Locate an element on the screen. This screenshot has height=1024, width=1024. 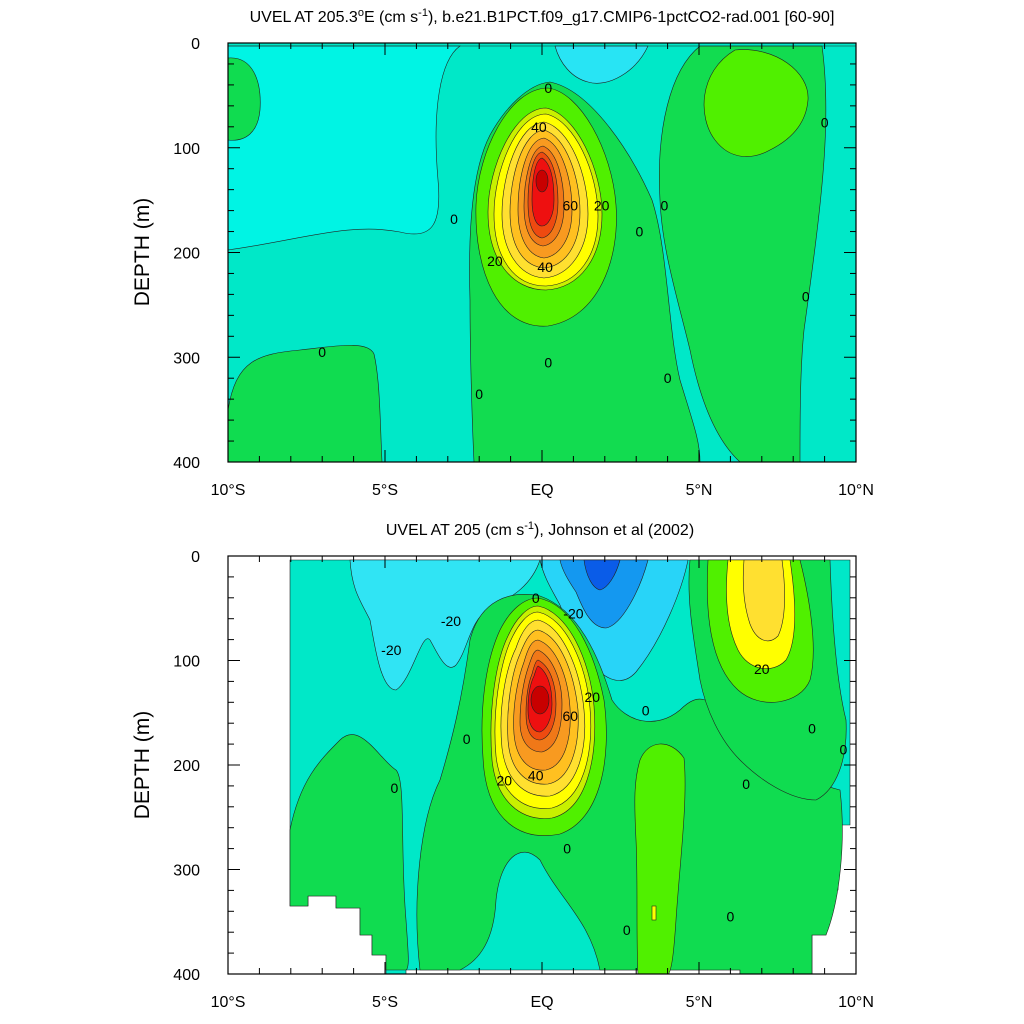
bottom-xtick-label: EQ is located at coordinates (541, 1002).